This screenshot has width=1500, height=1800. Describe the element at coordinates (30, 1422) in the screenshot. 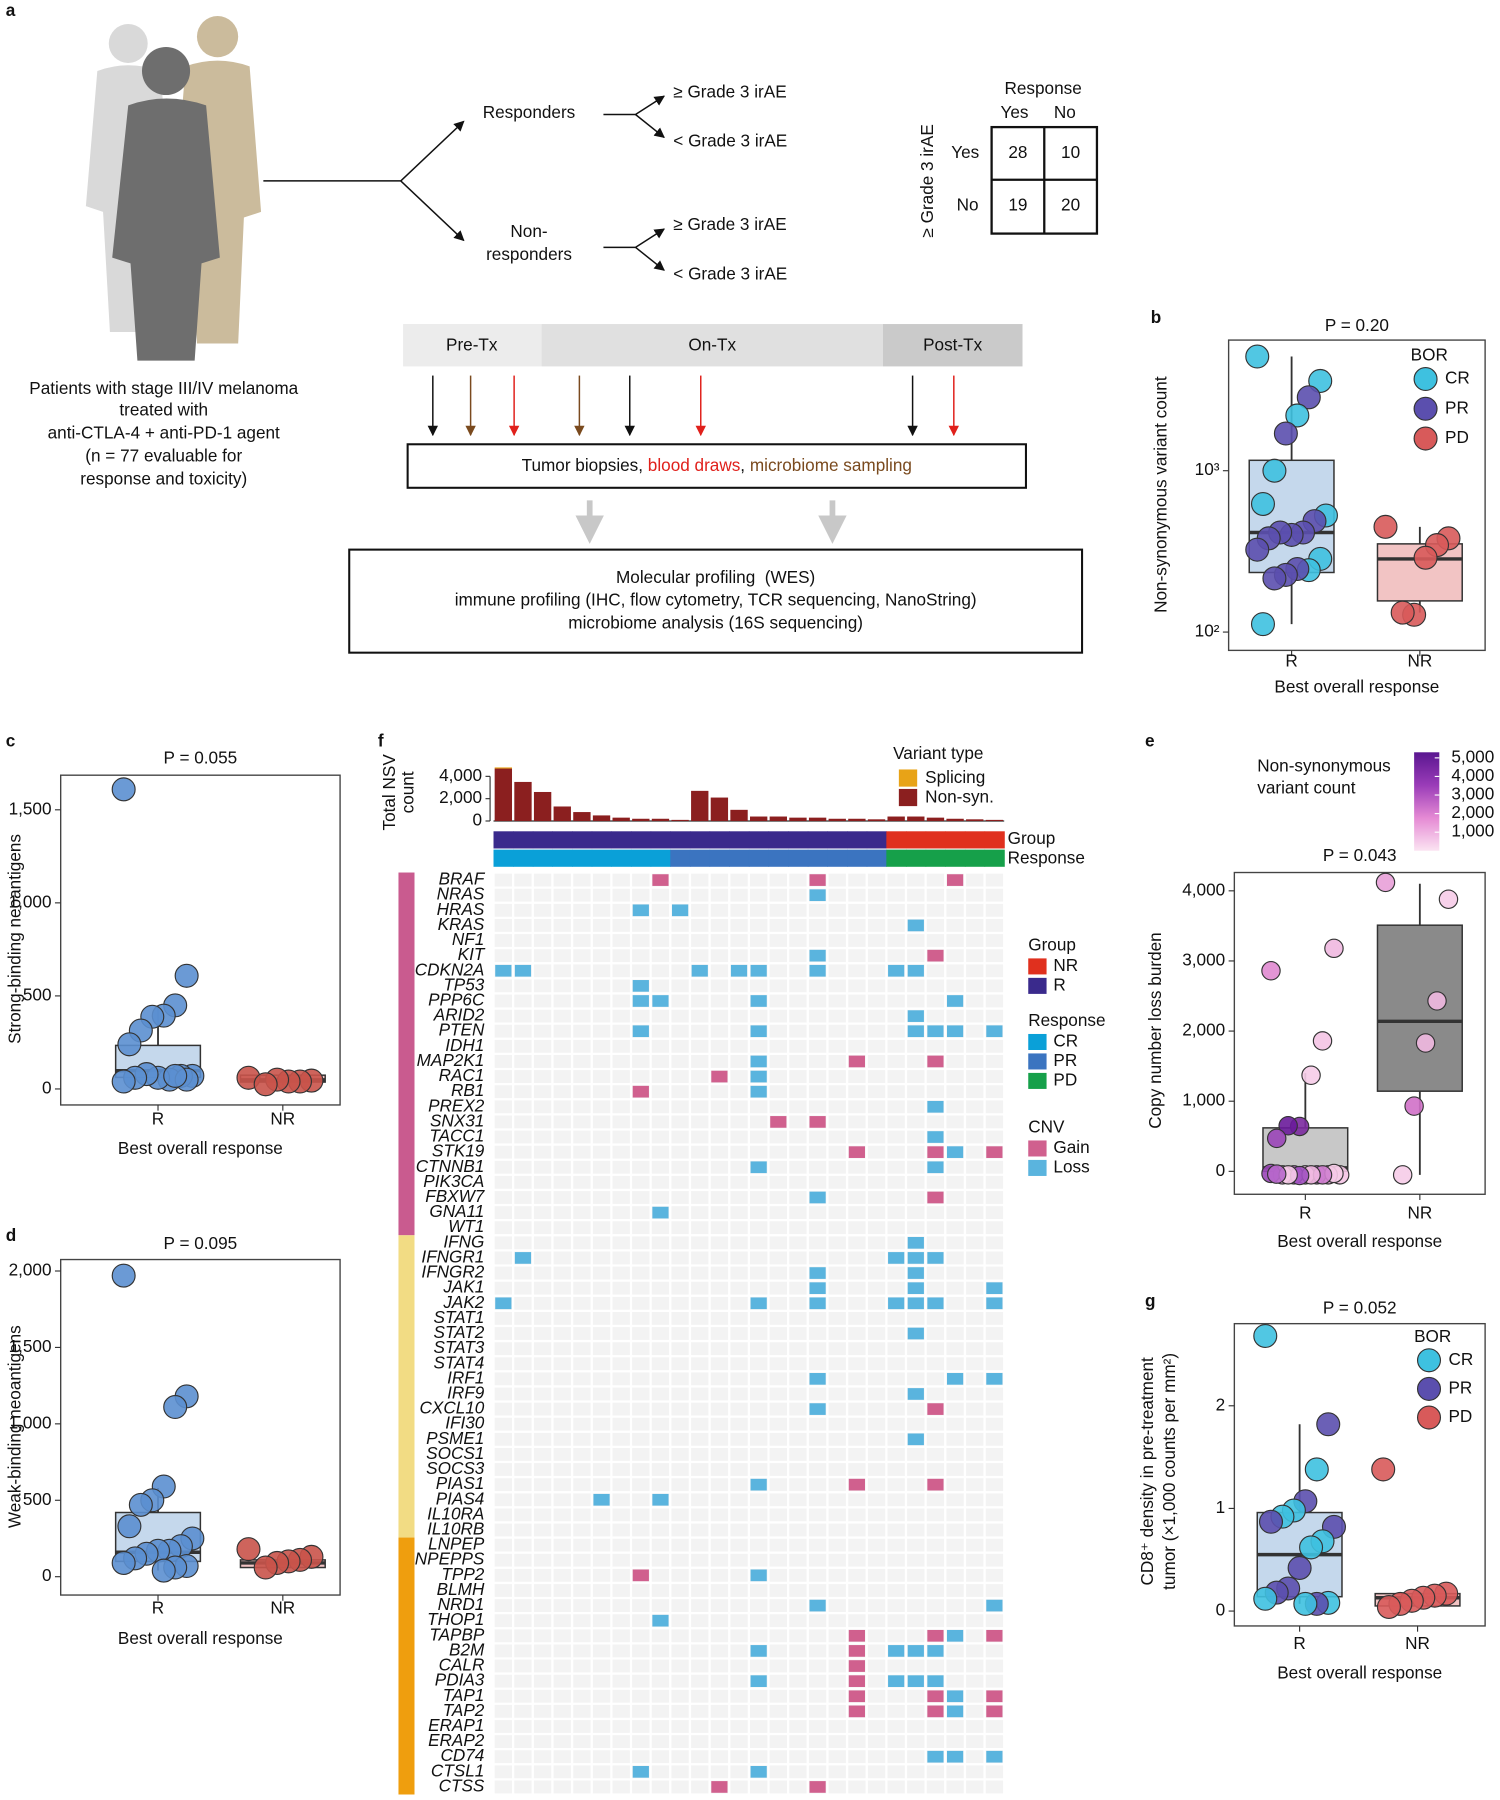

I see `y-tick-label: 1,000` at that location.